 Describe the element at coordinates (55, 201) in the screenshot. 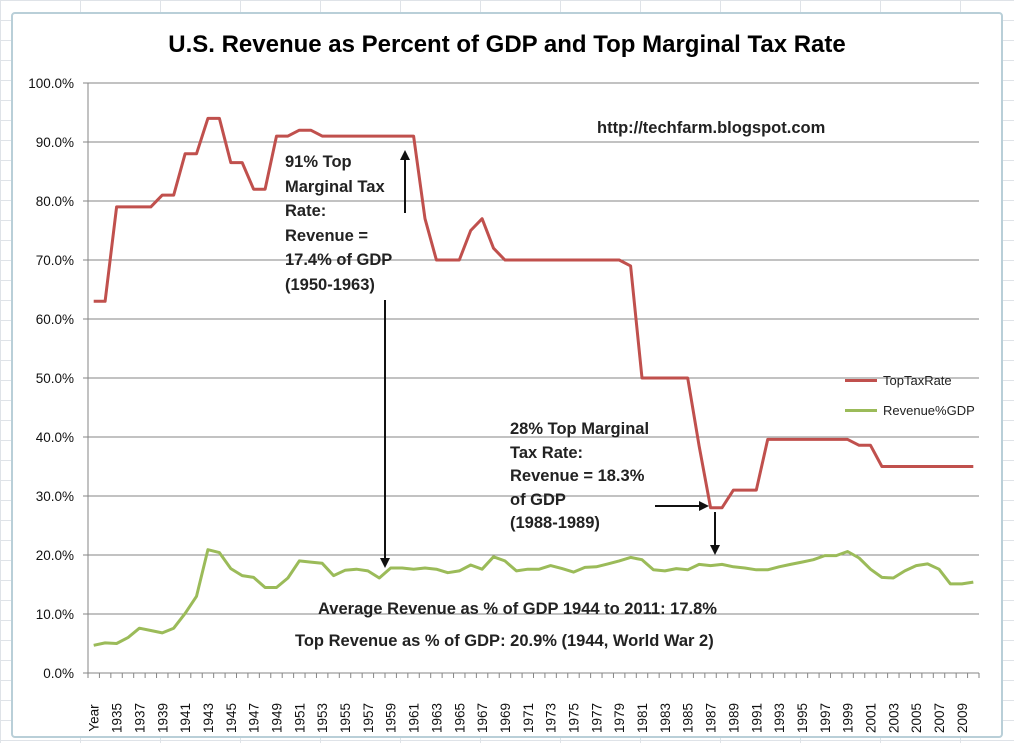

I see `y-tick-label: 80.0%` at that location.